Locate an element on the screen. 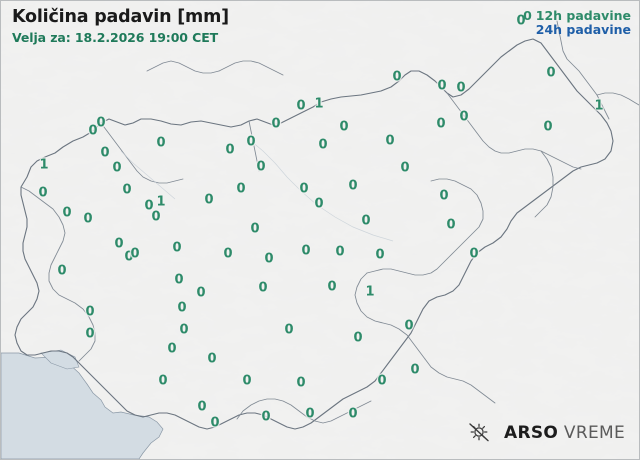 The height and width of the screenshot is (460, 640). brand-logo: ARSO VREME is located at coordinates (546, 433).